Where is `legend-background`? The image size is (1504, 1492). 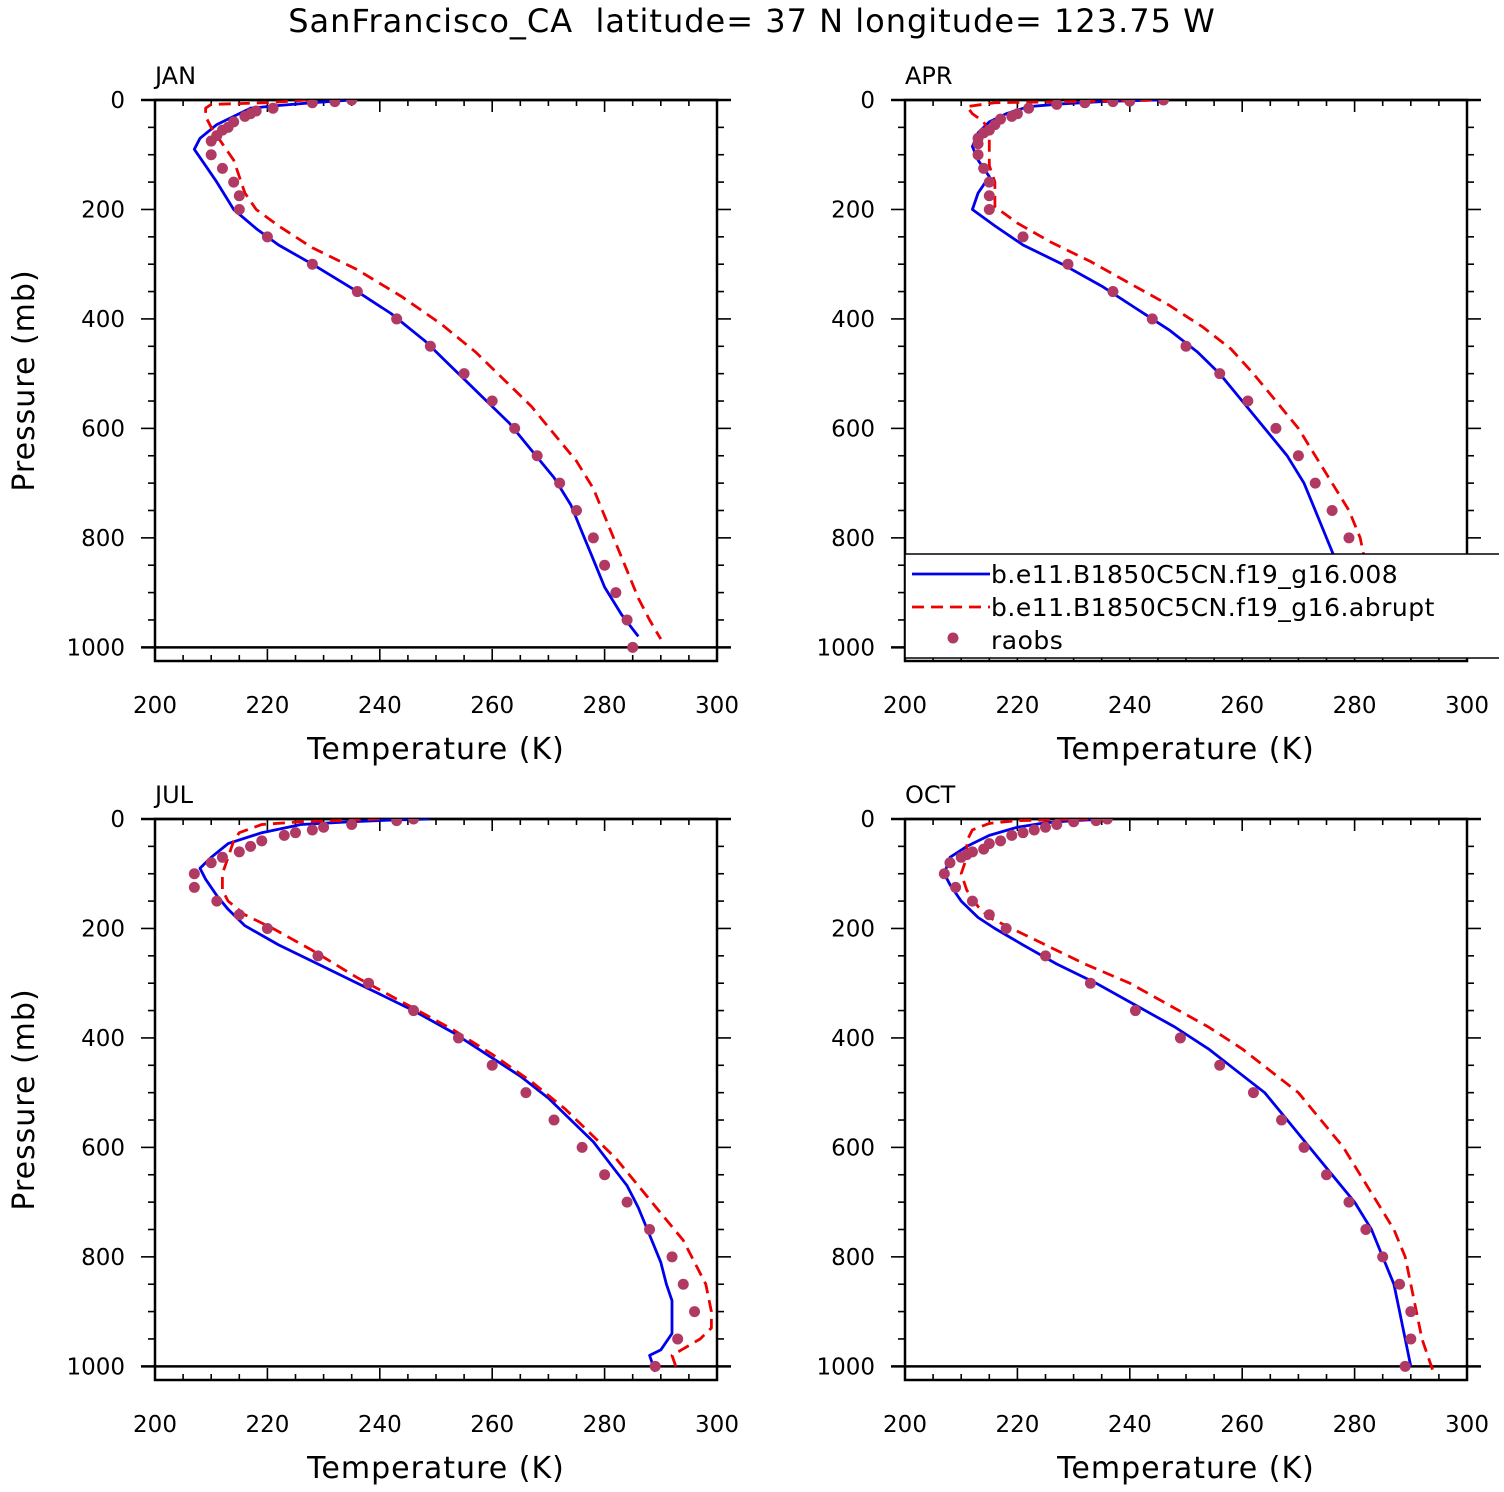
legend-background is located at coordinates (1202, 606).